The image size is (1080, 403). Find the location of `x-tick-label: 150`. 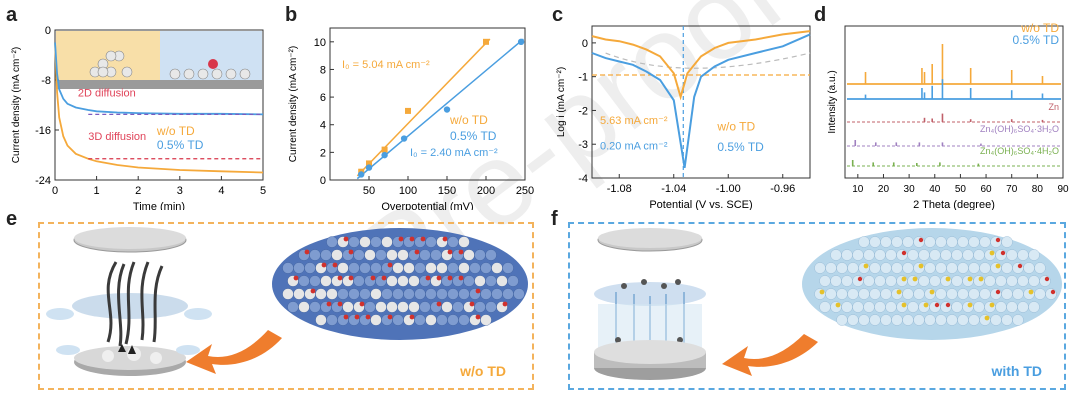

x-tick-label: 150 is located at coordinates (447, 191).